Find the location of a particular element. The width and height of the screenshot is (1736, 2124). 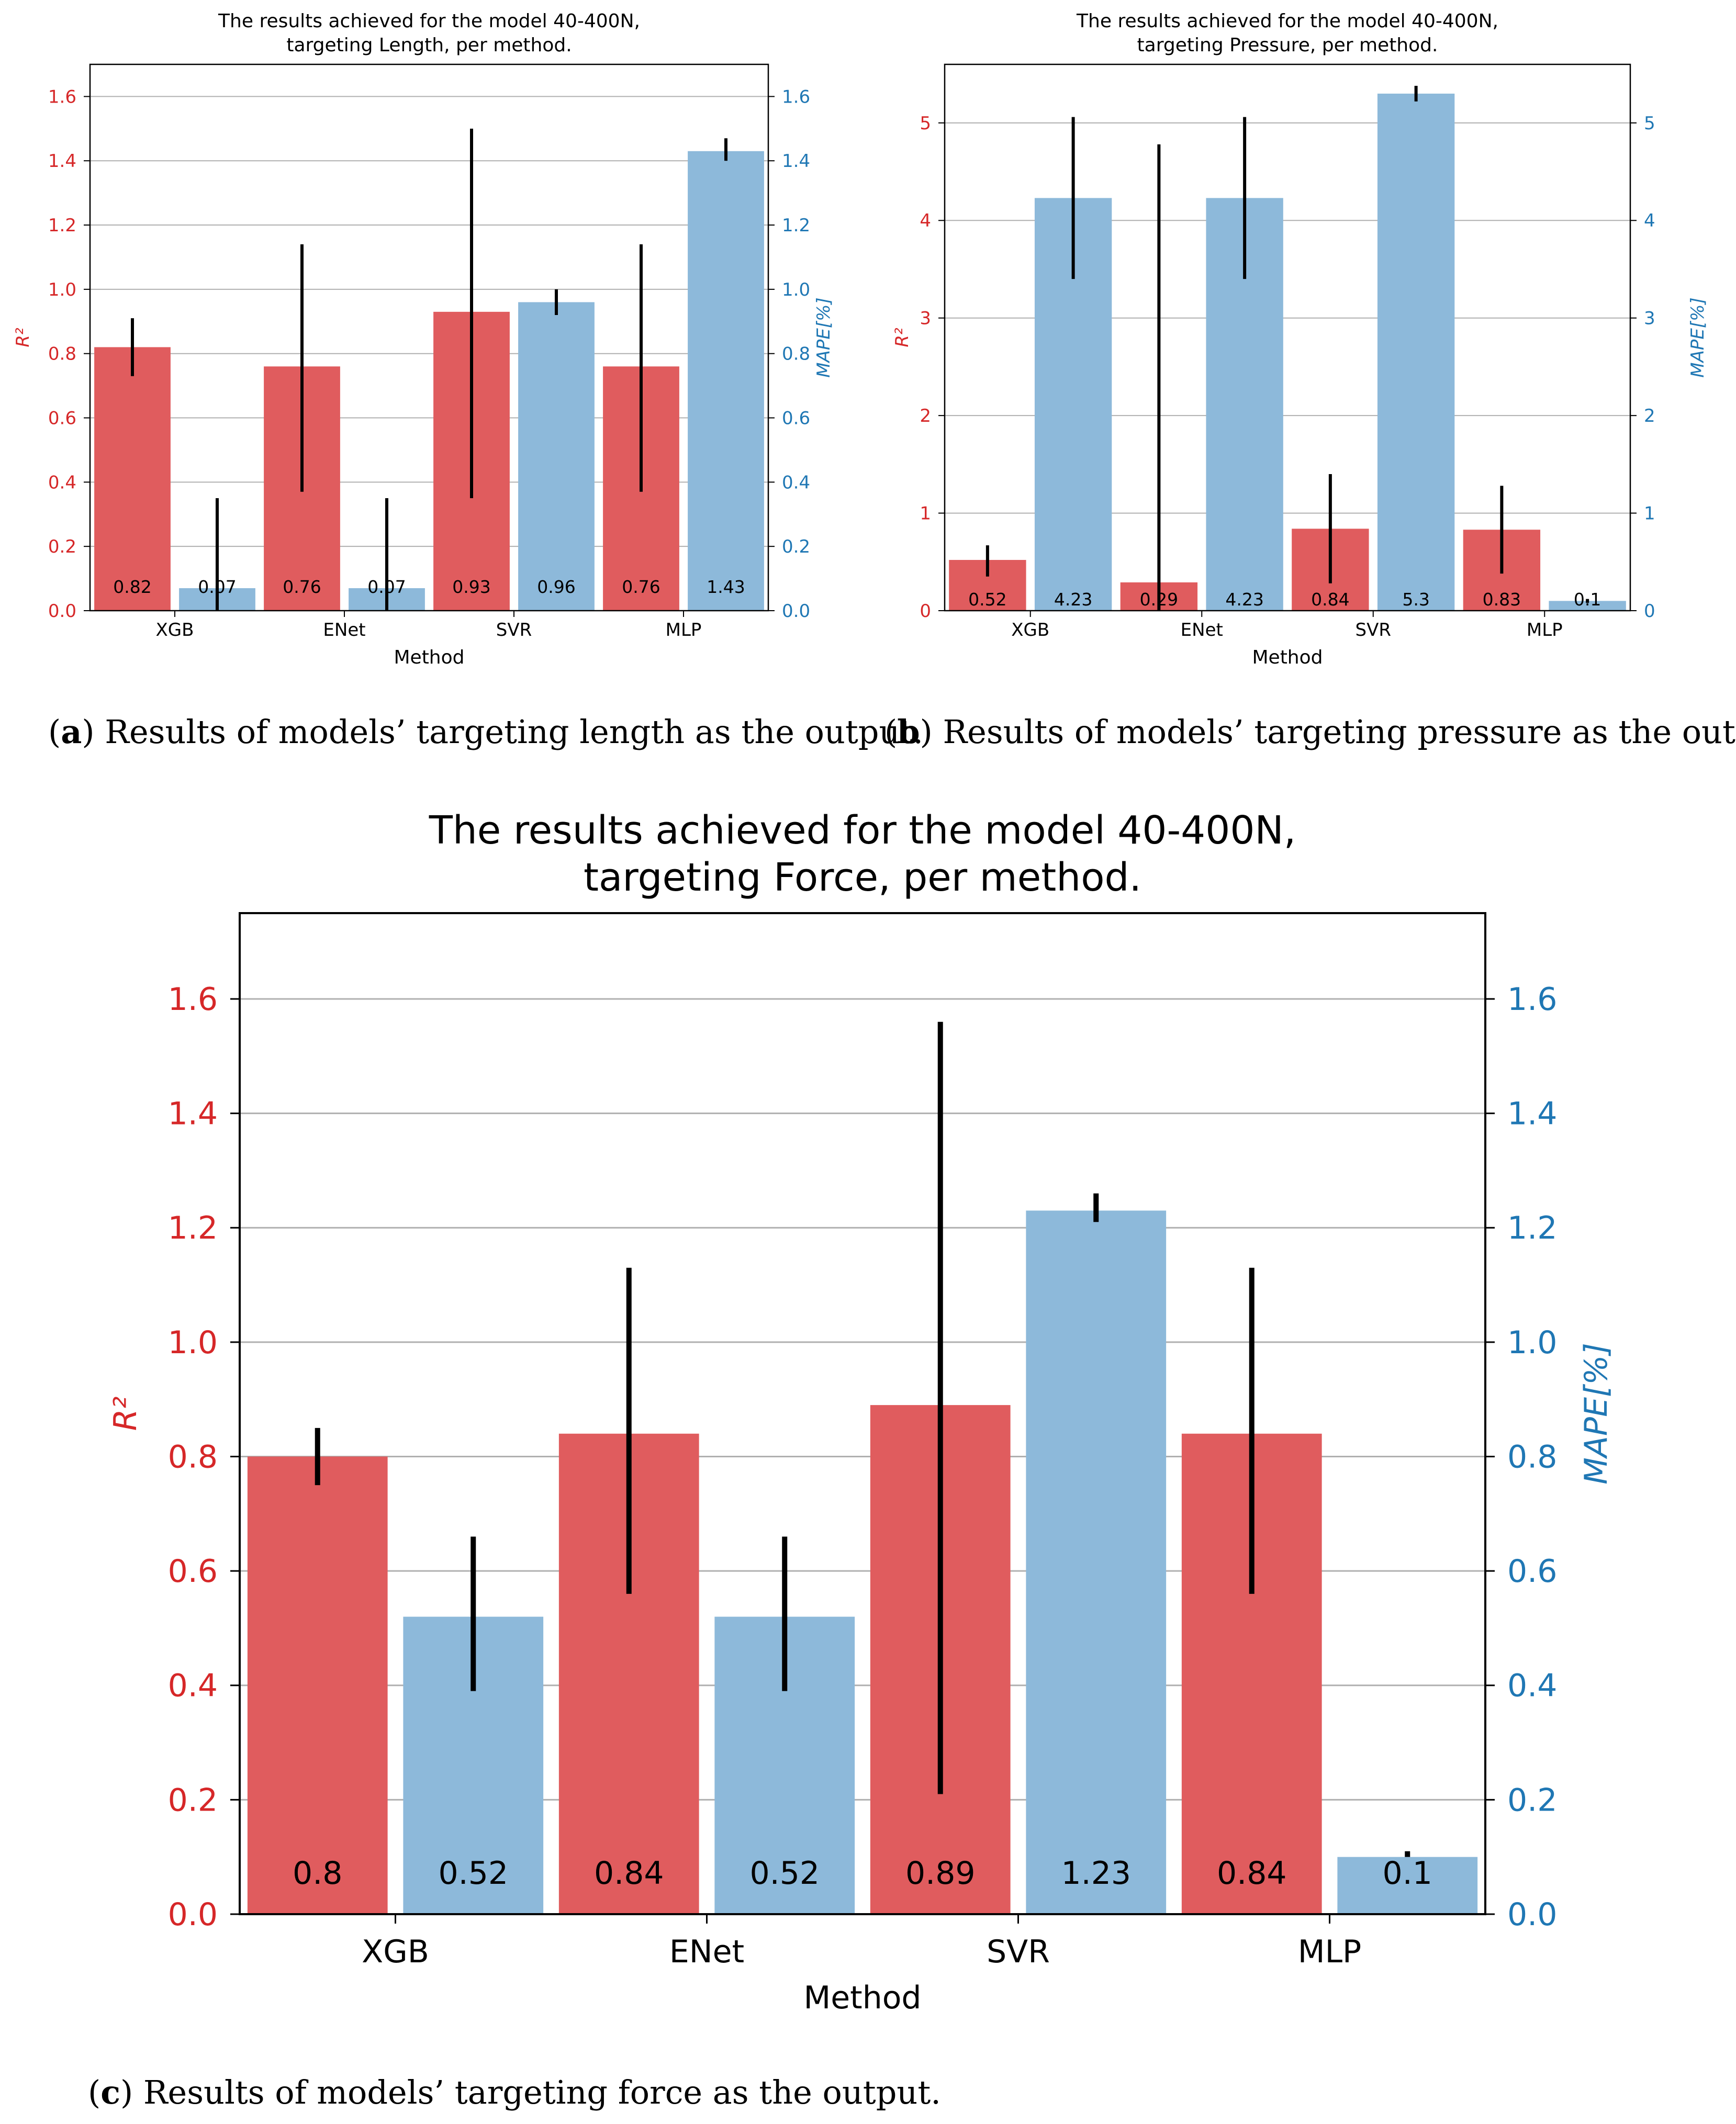

r2-value-label-svr: 0.89 is located at coordinates (940, 1873).